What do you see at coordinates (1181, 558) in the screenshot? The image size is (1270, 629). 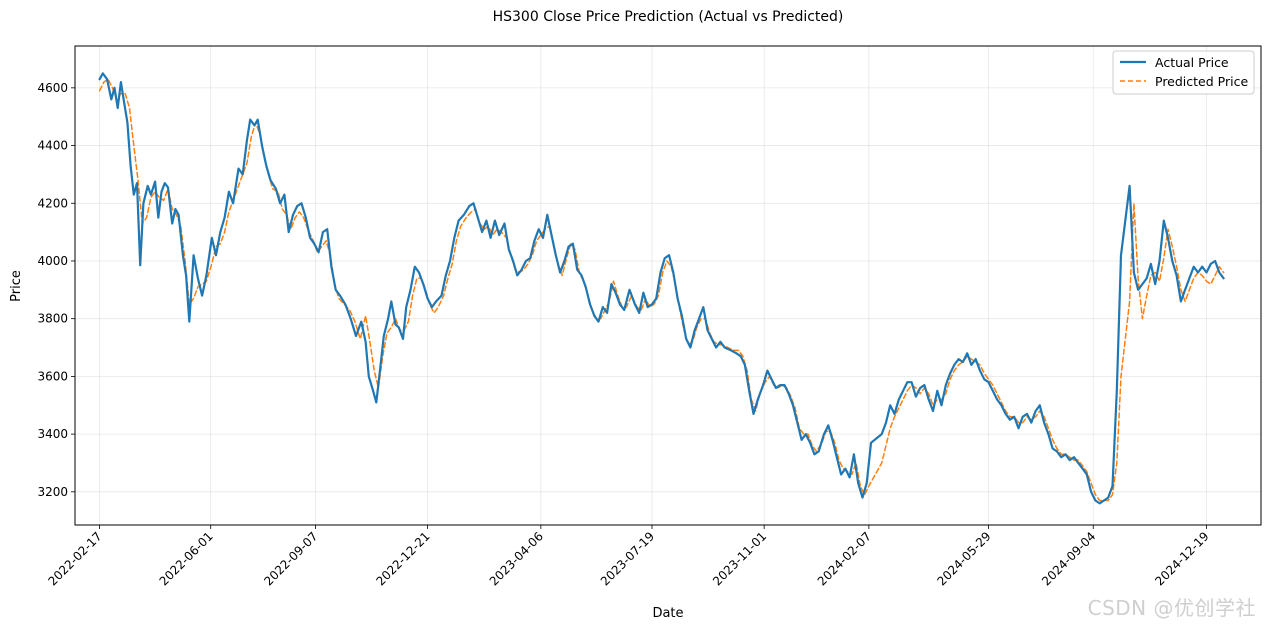 I see `x-tick-label: 2024-12-19` at bounding box center [1181, 558].